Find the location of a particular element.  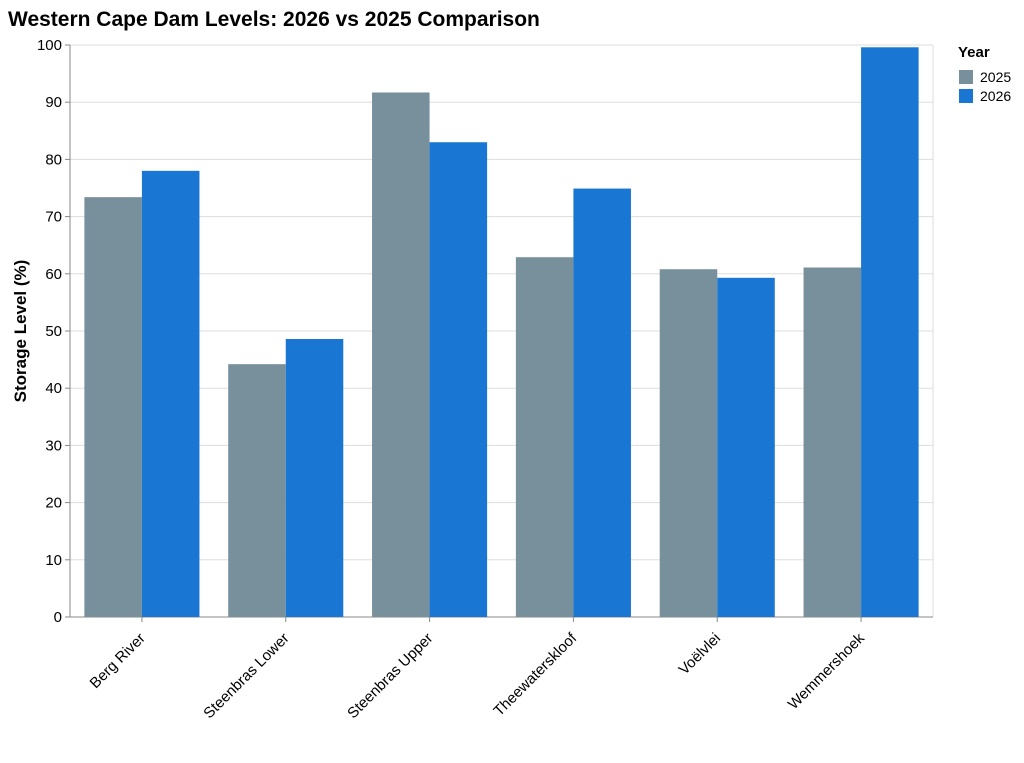

x-tick-label: Wemmershoek is located at coordinates (826, 670).